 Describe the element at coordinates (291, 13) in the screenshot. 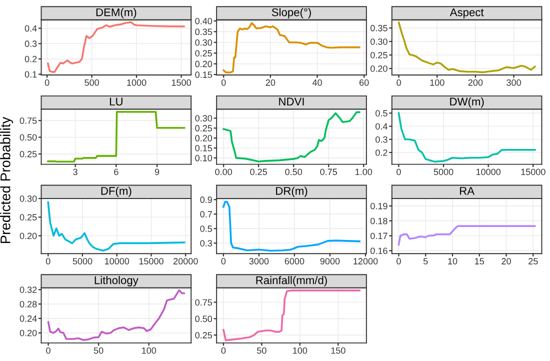

I see `chart-title: Slope(°)` at that location.